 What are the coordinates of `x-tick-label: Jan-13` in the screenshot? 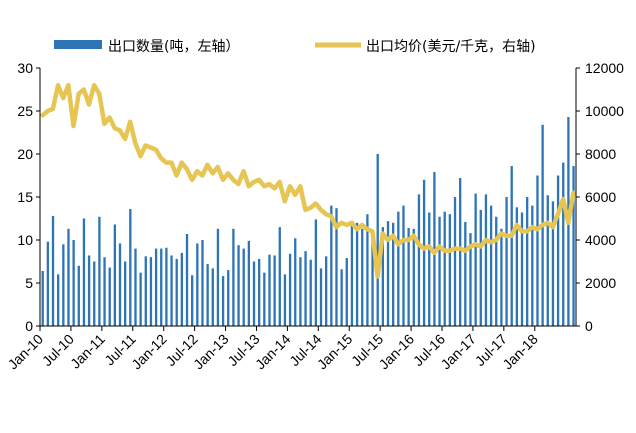 It's located at (211, 352).